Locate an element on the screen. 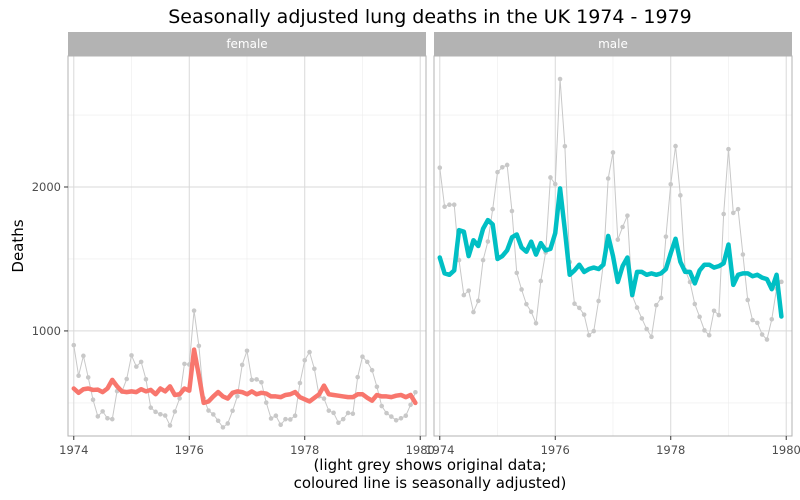 This screenshot has width=800, height=500. x-axis-title-line2: coloured line is seasonally adjusted) is located at coordinates (430, 483).